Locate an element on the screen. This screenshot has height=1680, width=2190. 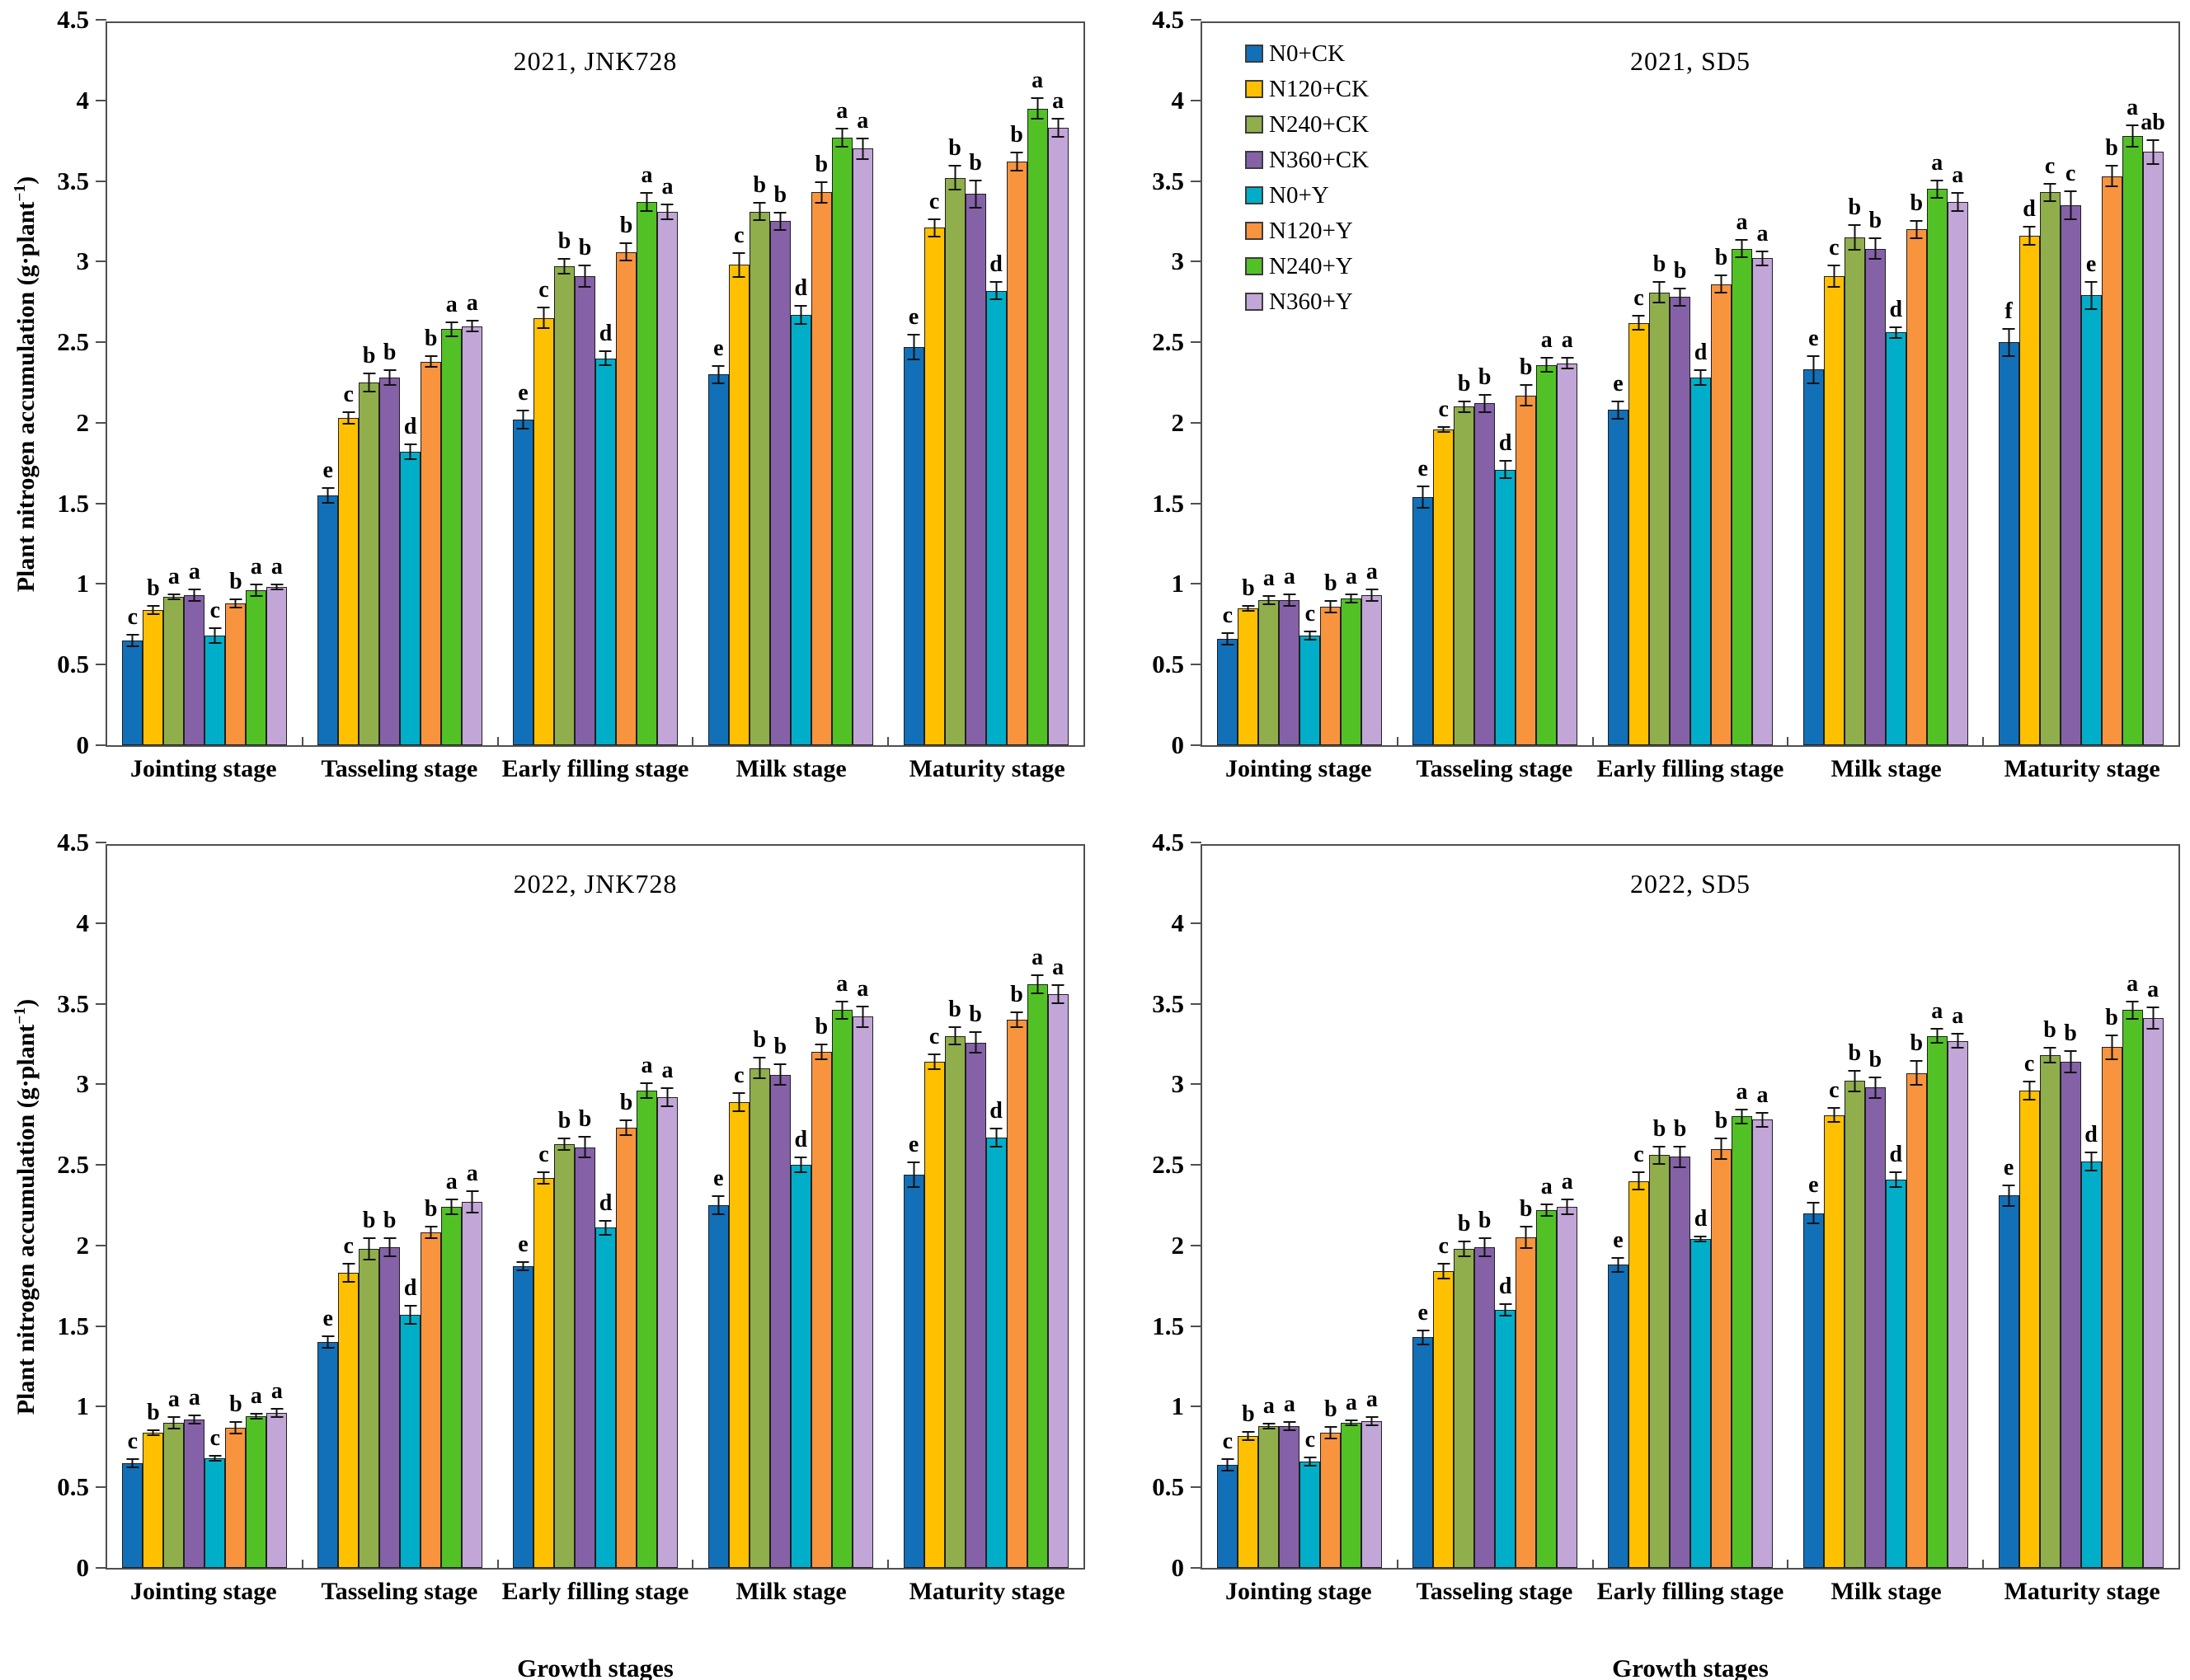
legend-label: N240+Y is located at coordinates (1311, 266).